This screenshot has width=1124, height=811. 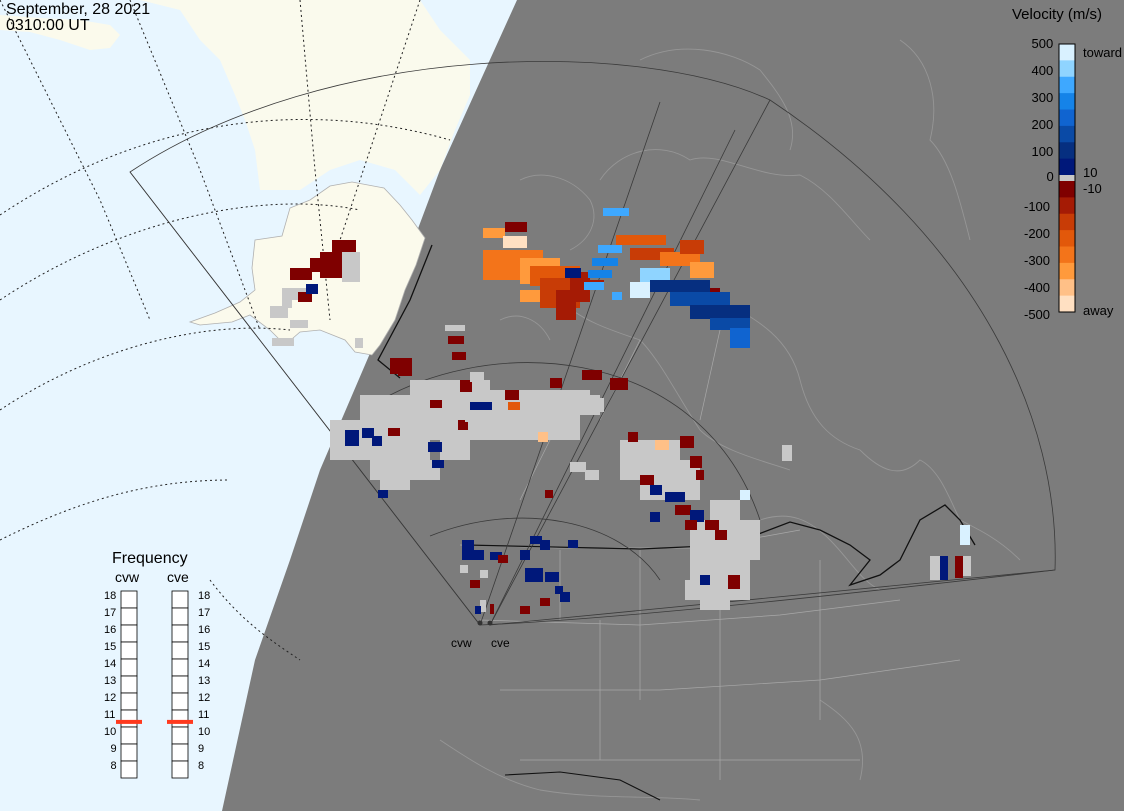 What do you see at coordinates (582, 786) in the screenshot?
I see `mexico-border` at bounding box center [582, 786].